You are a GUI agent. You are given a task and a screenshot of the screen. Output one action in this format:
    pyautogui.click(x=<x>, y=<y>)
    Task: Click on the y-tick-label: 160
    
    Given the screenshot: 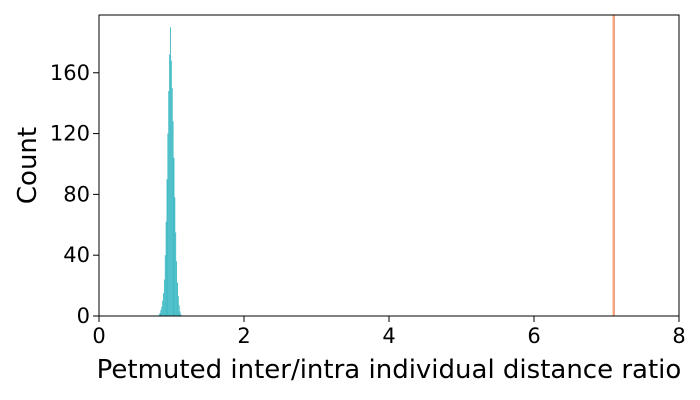 What is the action you would take?
    pyautogui.click(x=70, y=73)
    